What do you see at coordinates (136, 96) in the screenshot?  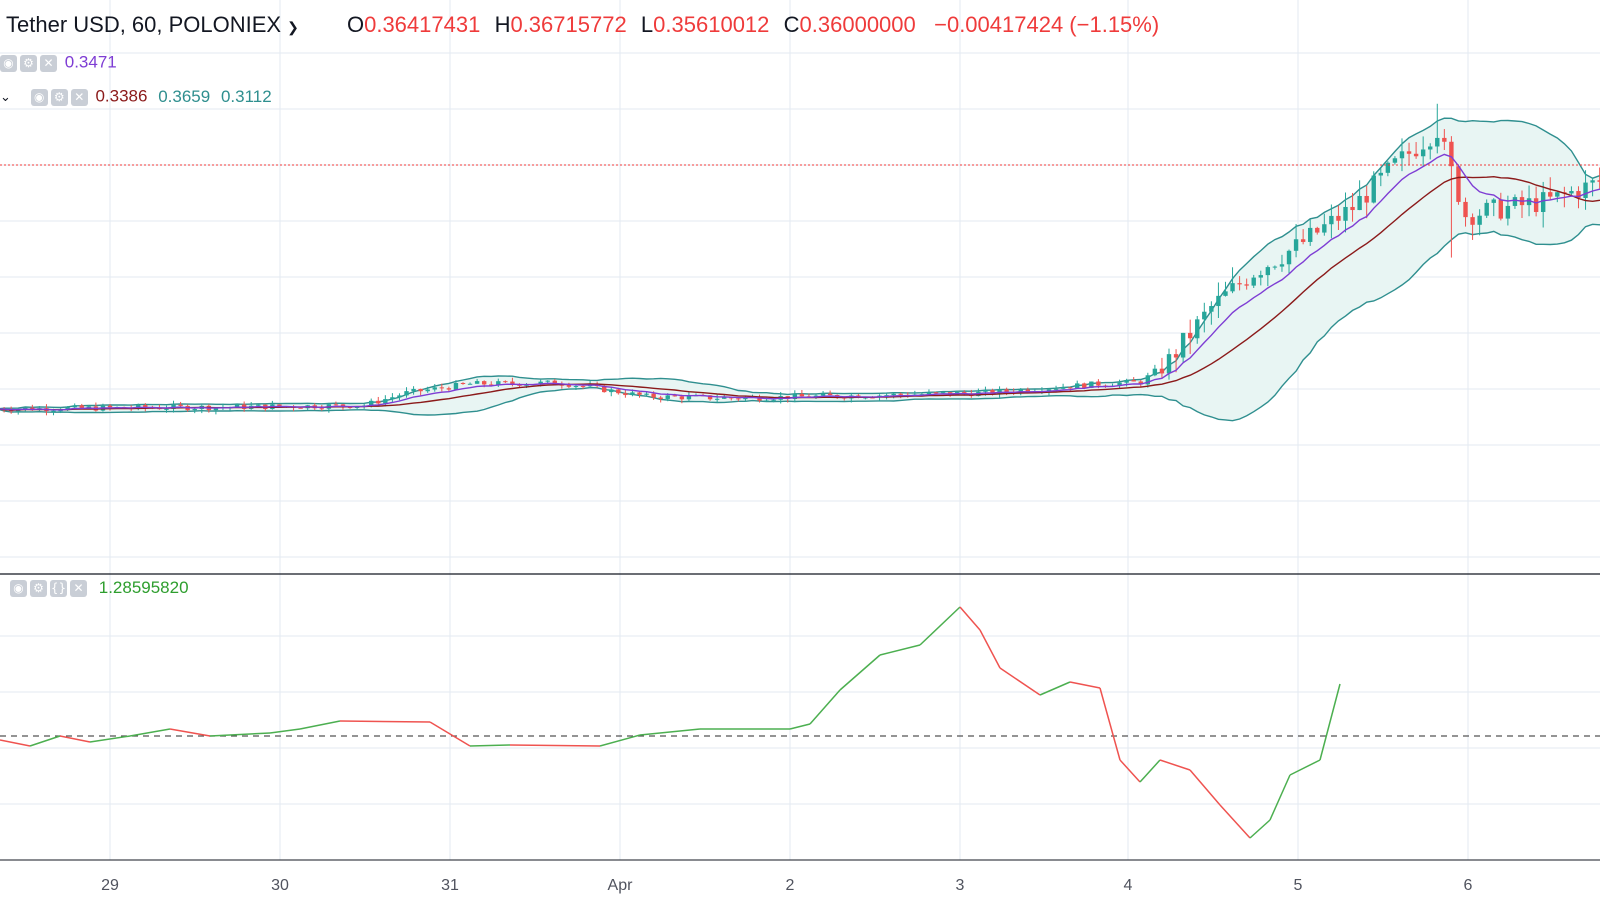 I see `bollinger-legend: ⌄ ◉ ⚙ ✕ 0.3386 0.3659 0.3112` at bounding box center [136, 96].